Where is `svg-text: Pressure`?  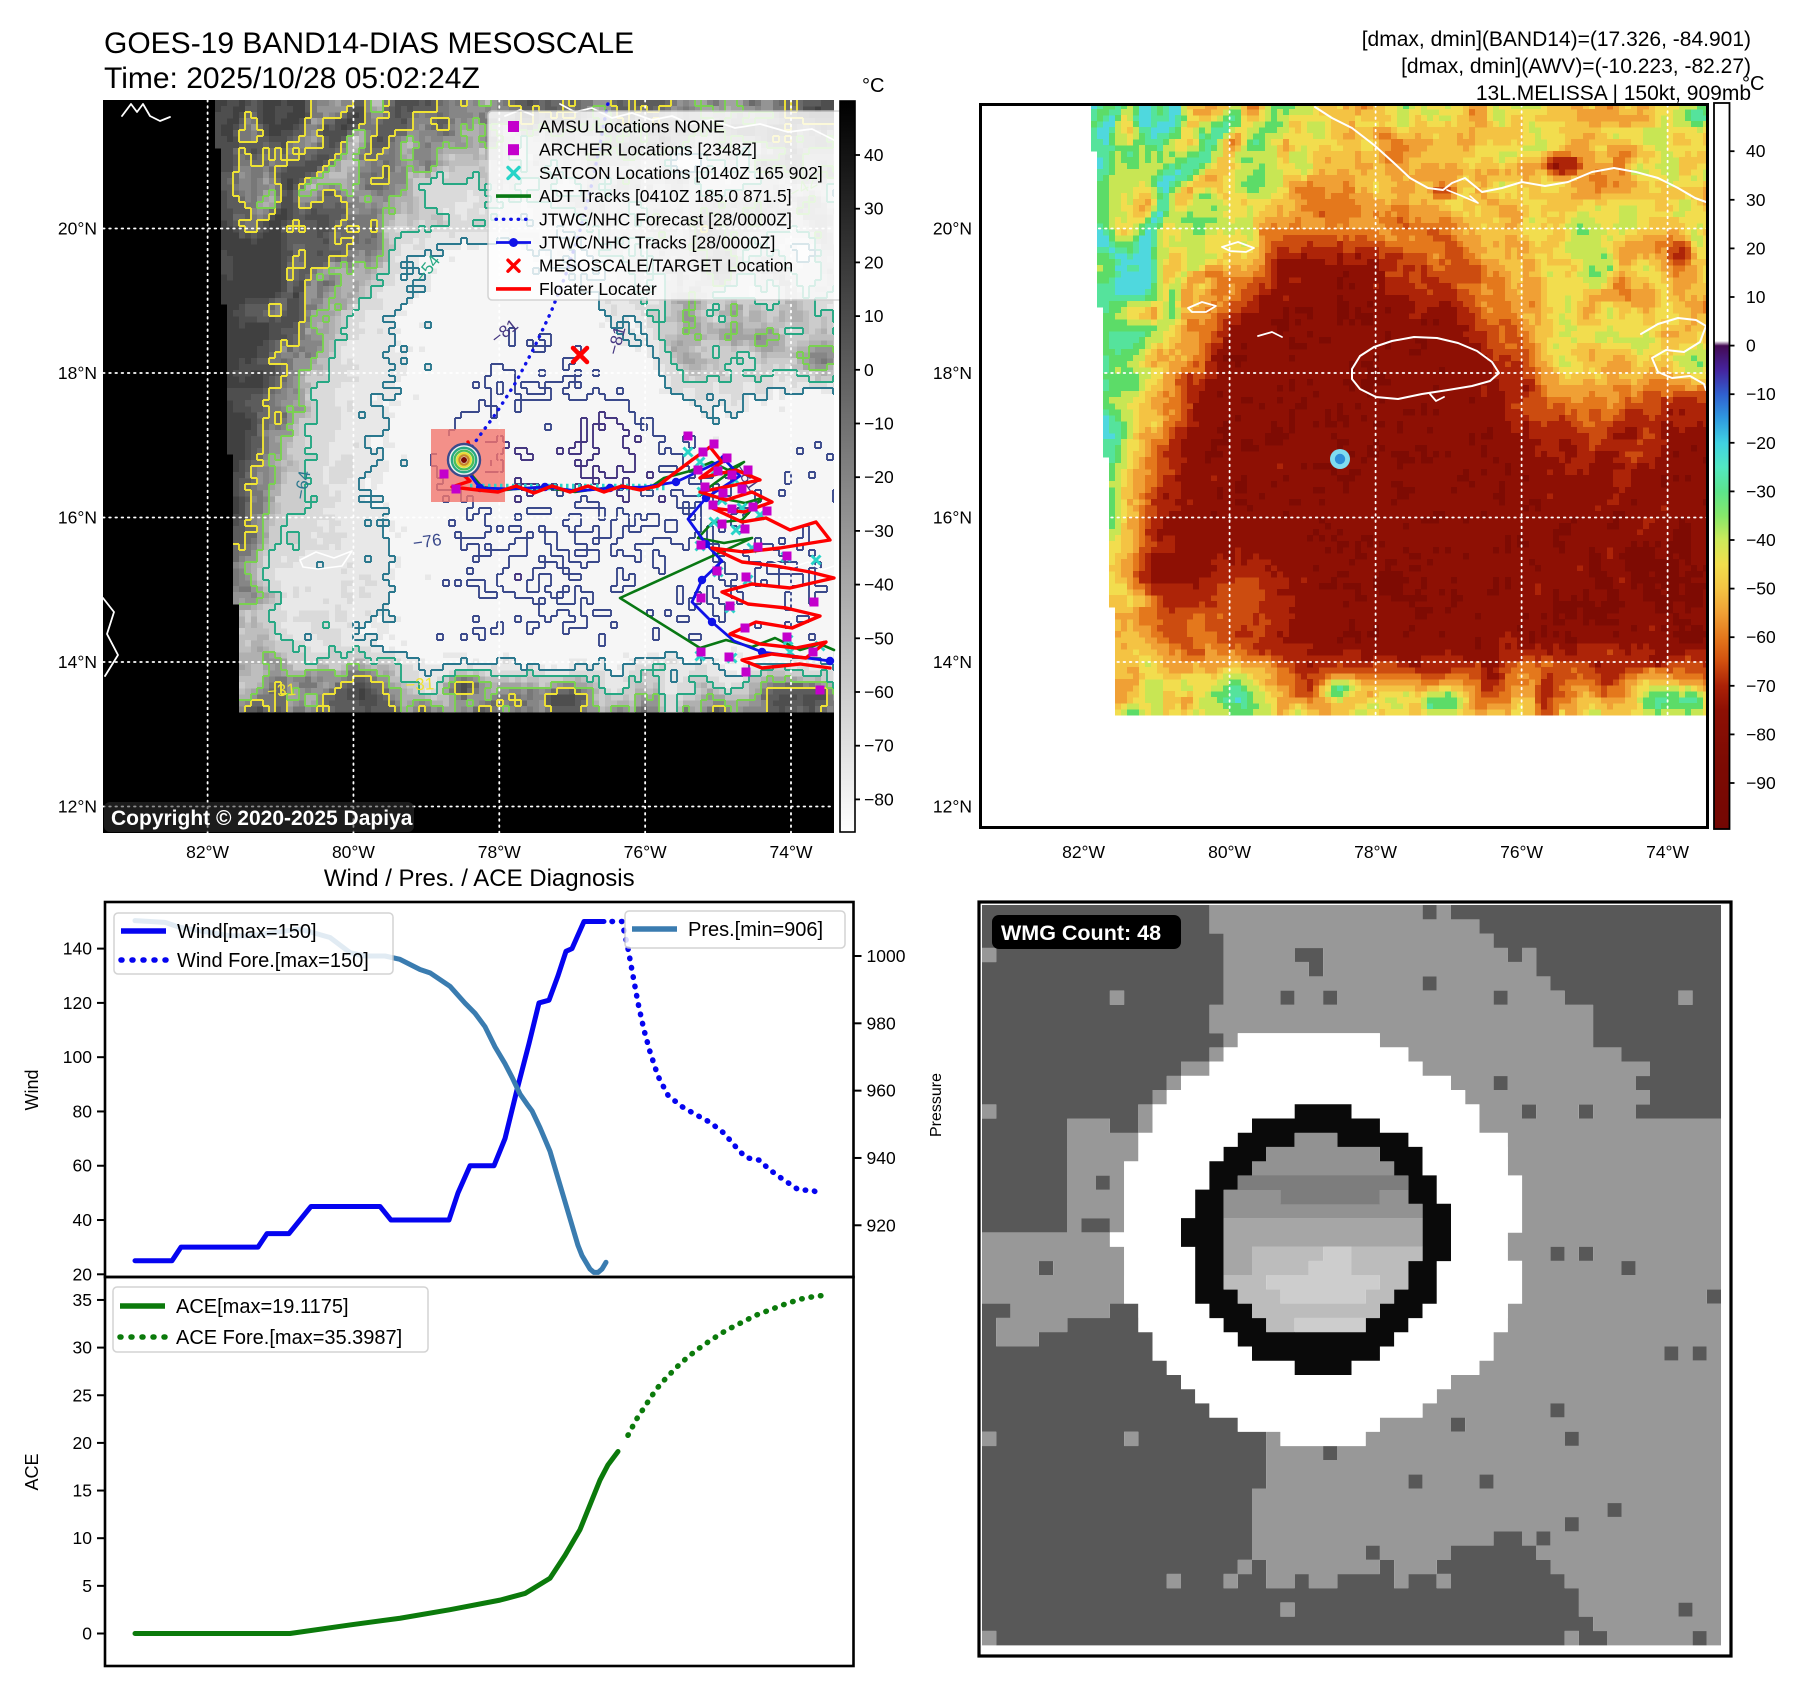
svg-text: Pressure is located at coordinates (936, 1105).